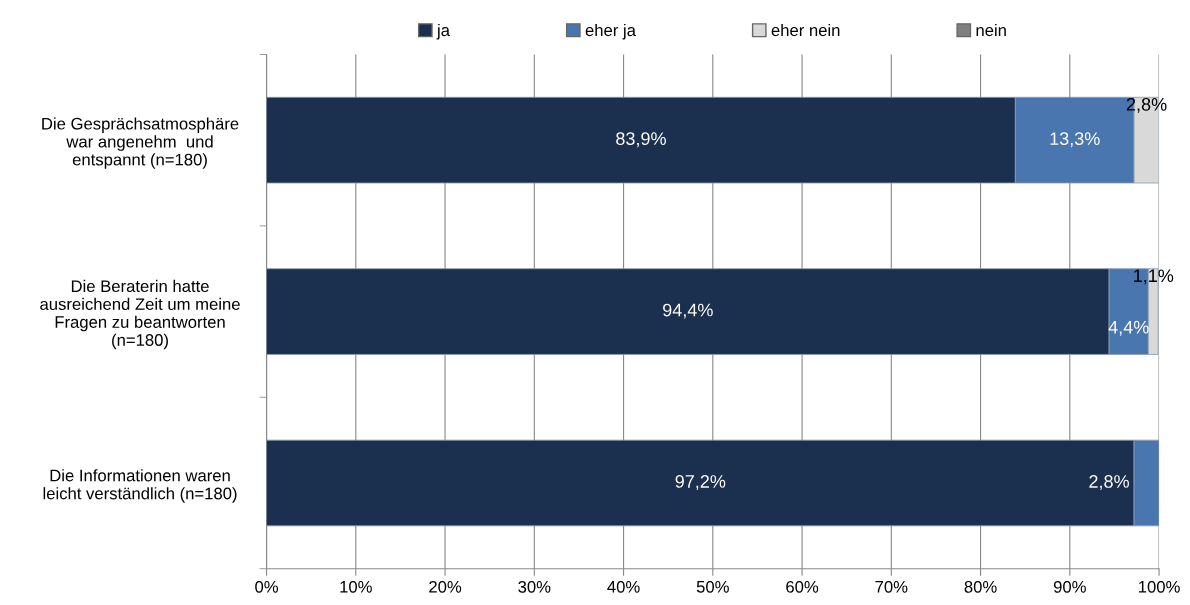  Describe the element at coordinates (712, 586) in the screenshot. I see `x-tick-label: 50%` at that location.